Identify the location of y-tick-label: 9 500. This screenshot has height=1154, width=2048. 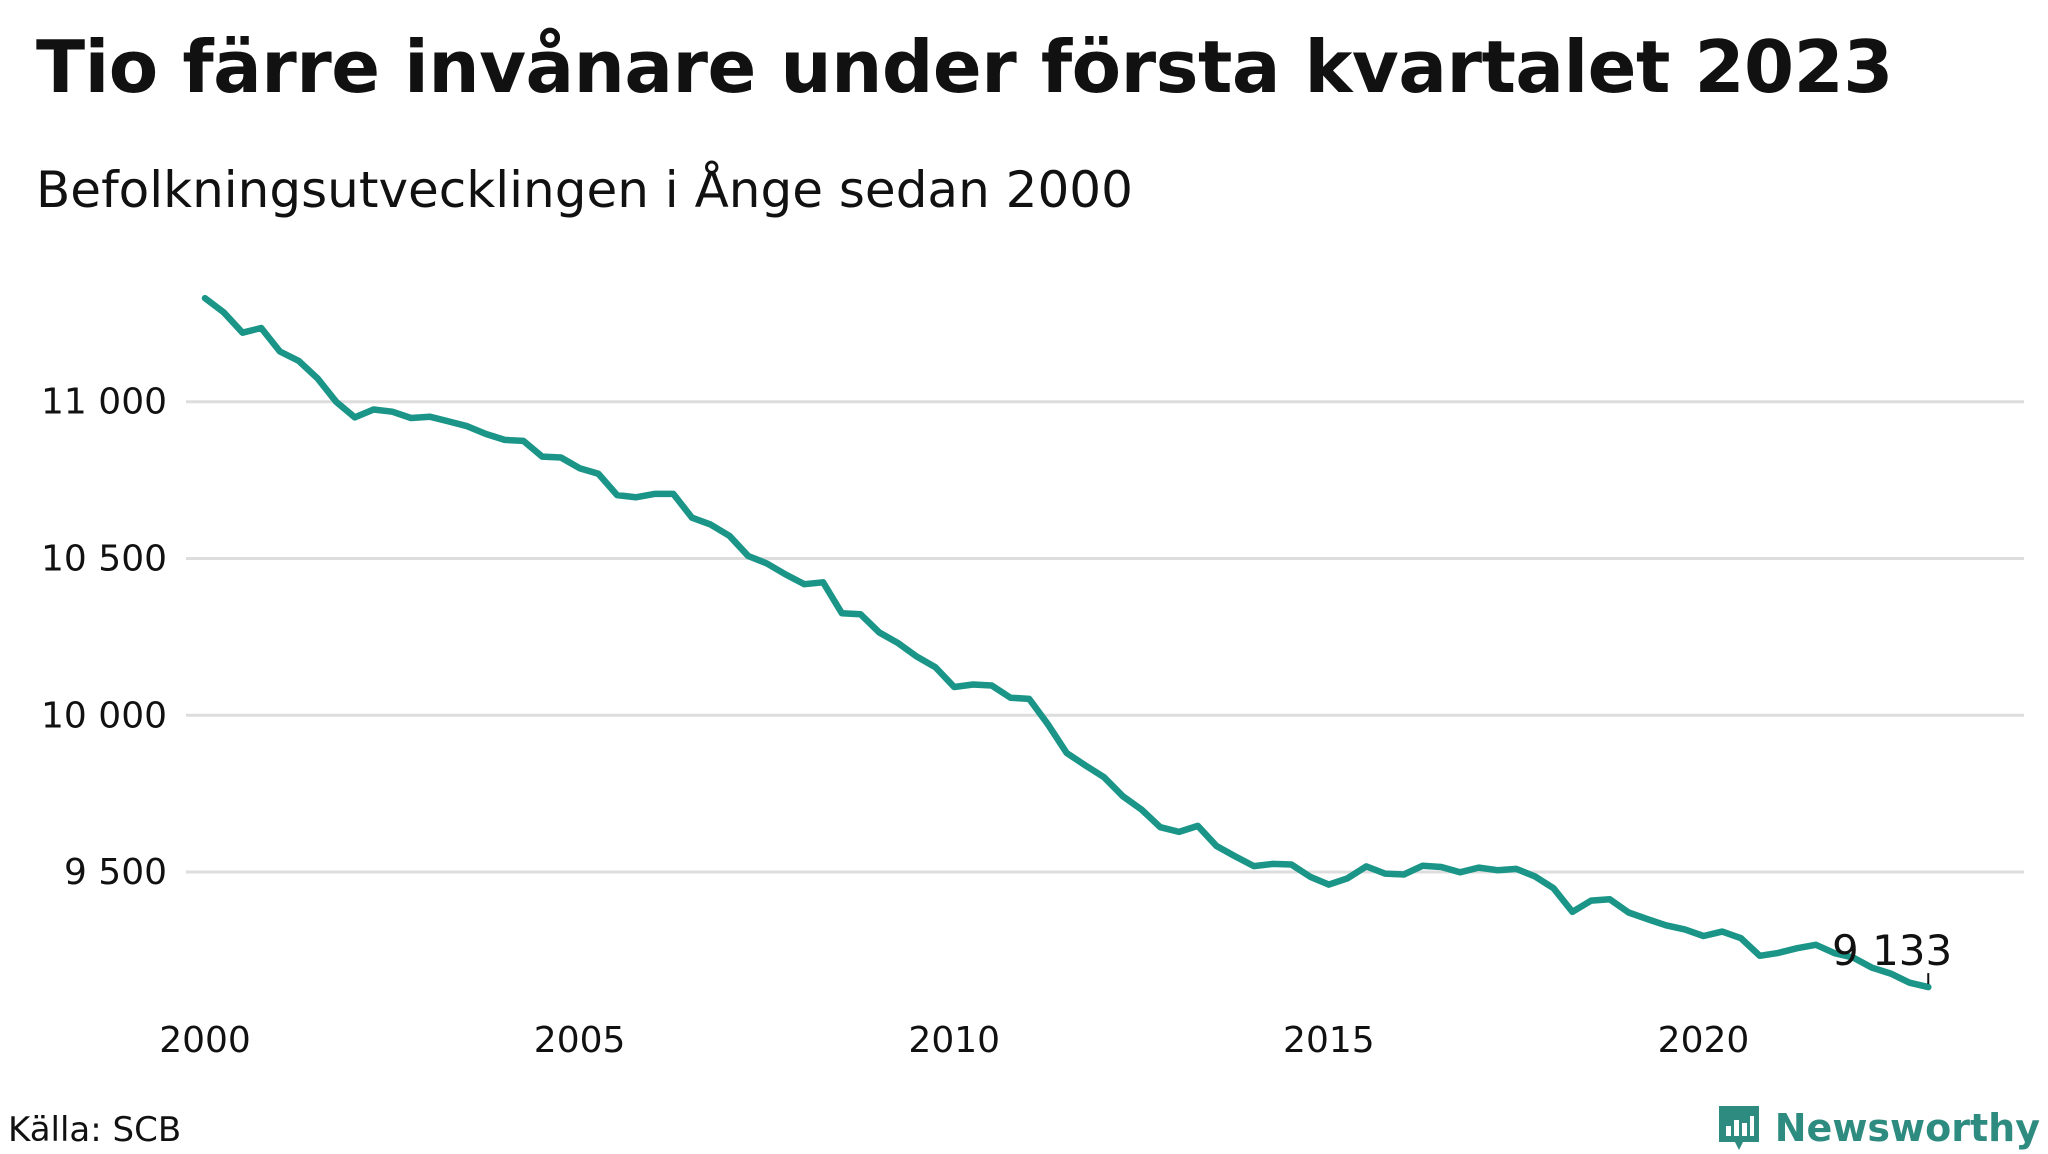
(115, 872).